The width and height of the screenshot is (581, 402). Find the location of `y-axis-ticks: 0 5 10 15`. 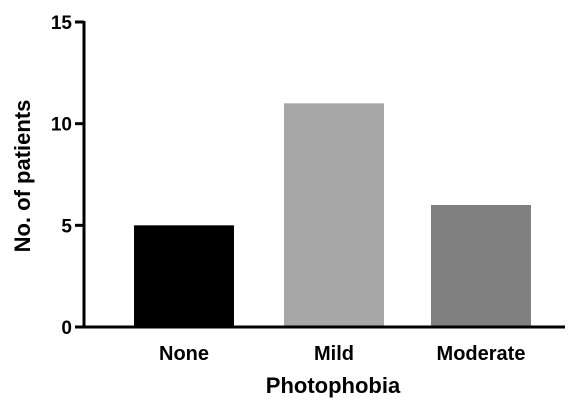

y-axis-ticks: 0 5 10 15 is located at coordinates (67, 176).